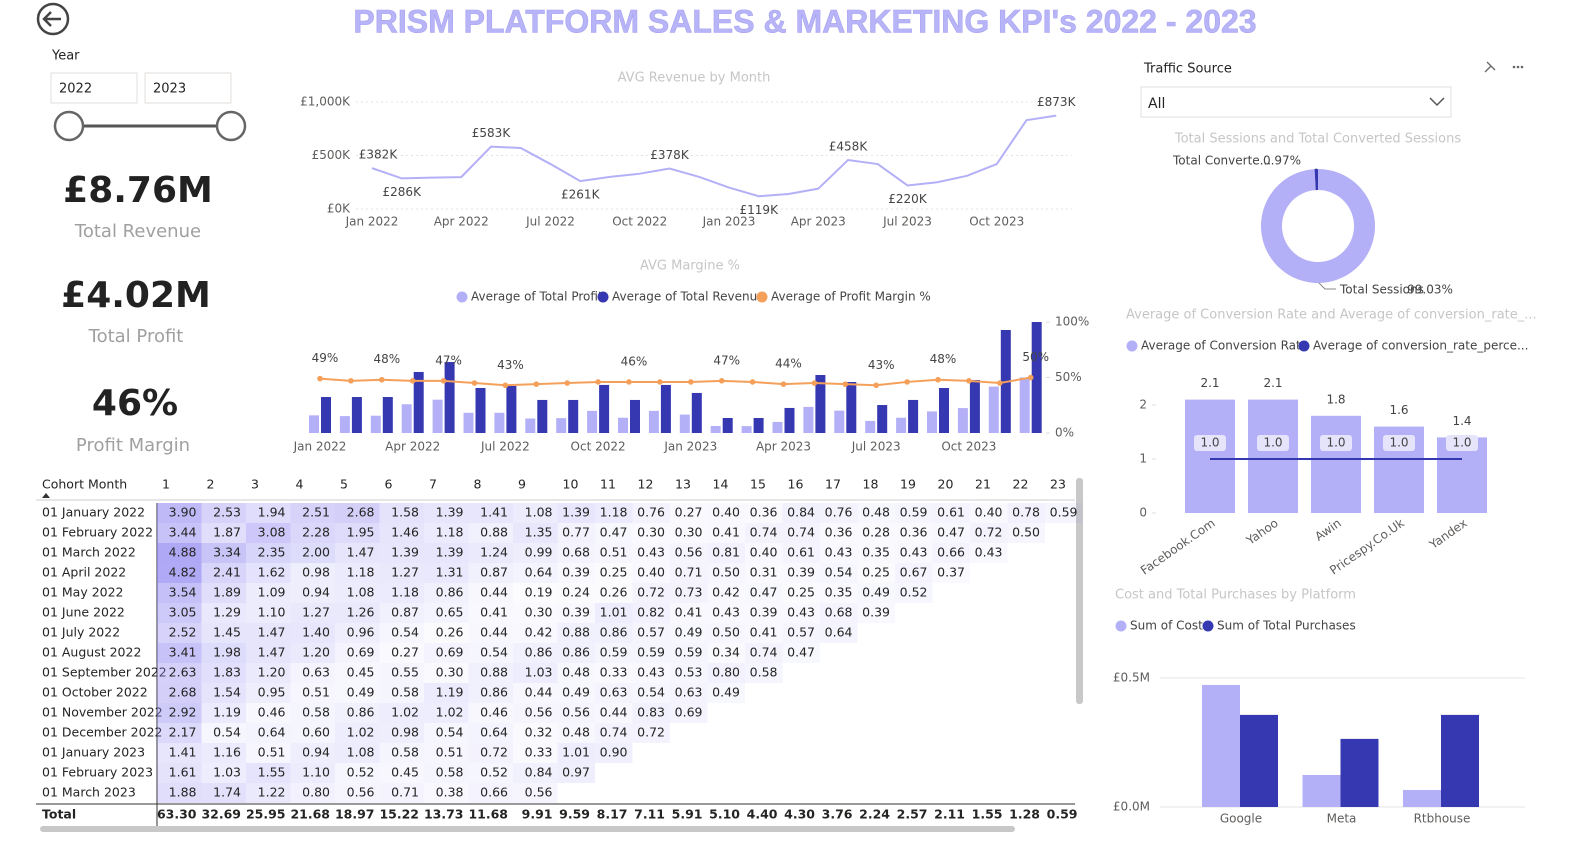 The width and height of the screenshot is (1578, 849). I want to click on row-label: 01 August 2022, so click(91, 652).